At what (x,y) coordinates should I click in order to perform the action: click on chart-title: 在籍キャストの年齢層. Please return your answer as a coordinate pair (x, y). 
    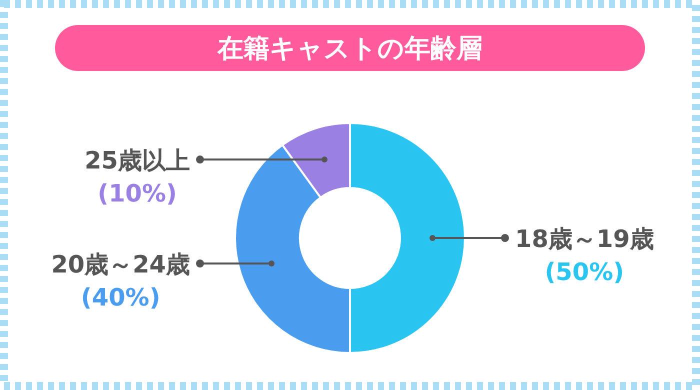
    Looking at the image, I should click on (349, 49).